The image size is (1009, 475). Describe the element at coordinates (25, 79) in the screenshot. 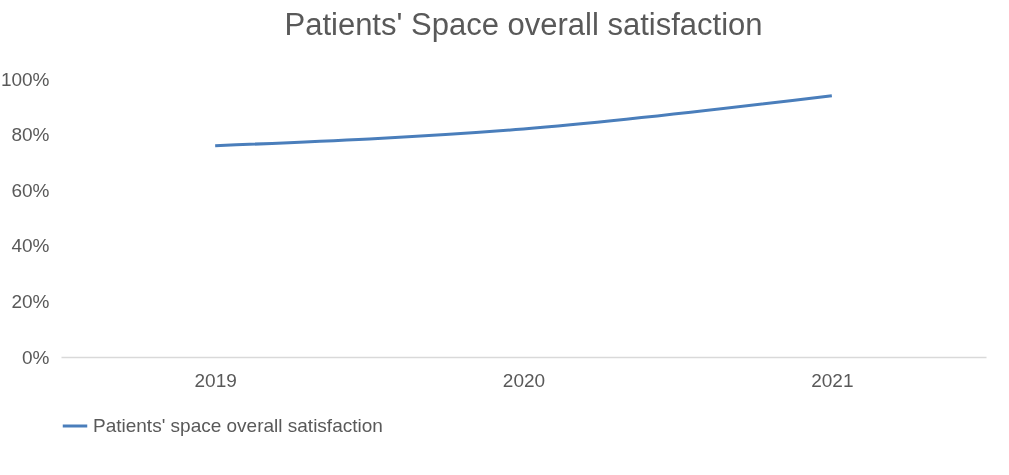

I see `y-tick-label: 100%` at that location.